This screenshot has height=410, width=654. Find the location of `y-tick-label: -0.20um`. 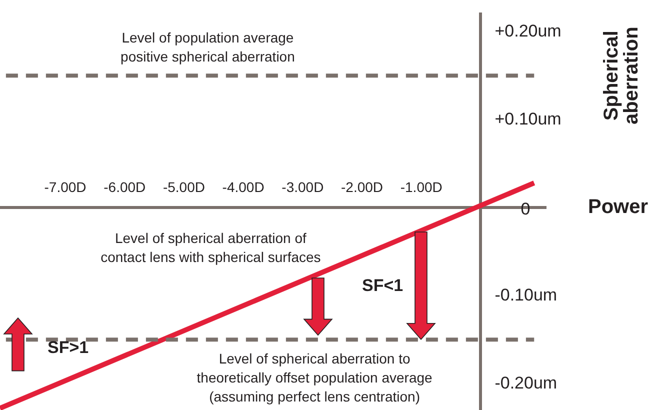

y-tick-label: -0.20um is located at coordinates (526, 382).